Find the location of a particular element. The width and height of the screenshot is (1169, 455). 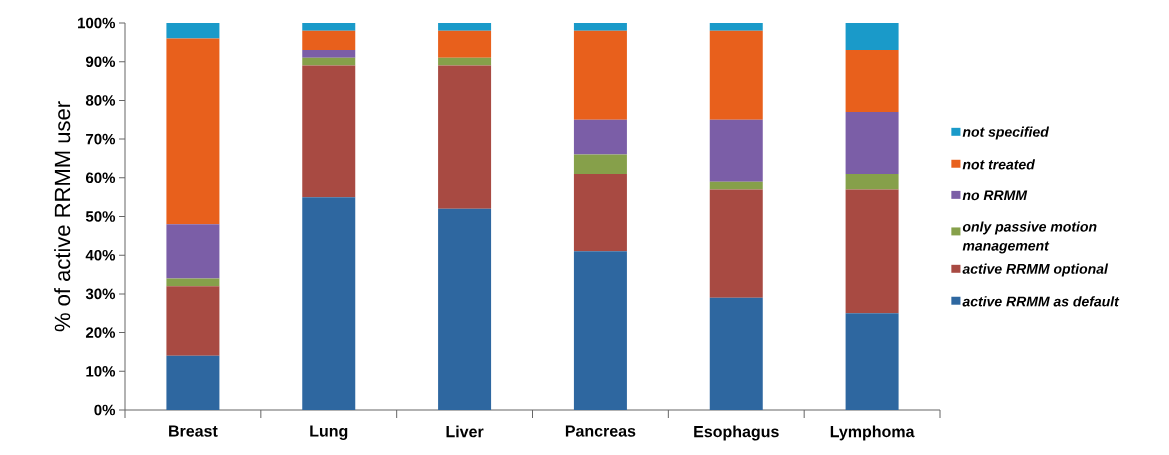

y-tick-label: 20% is located at coordinates (100, 332).